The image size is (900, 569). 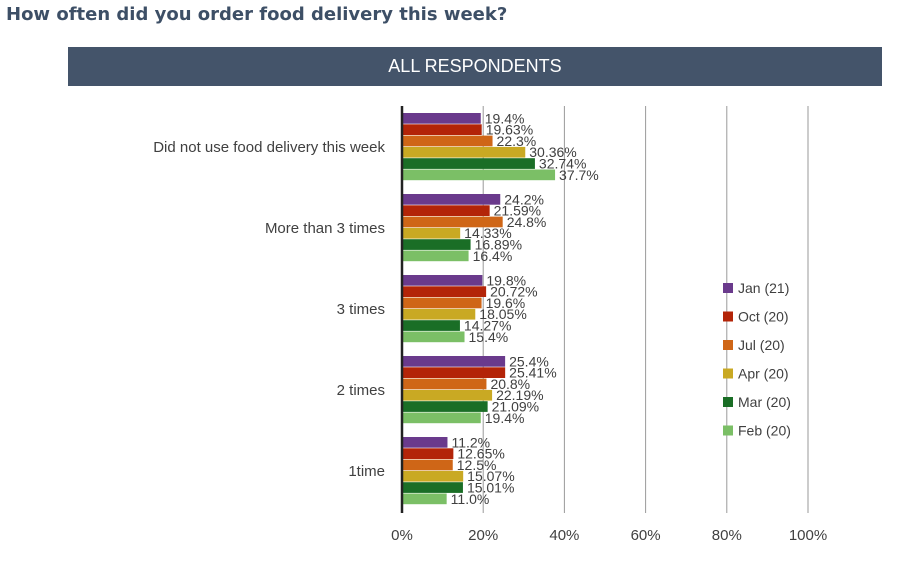 I want to click on x-tick-label: 60%, so click(x=646, y=535).